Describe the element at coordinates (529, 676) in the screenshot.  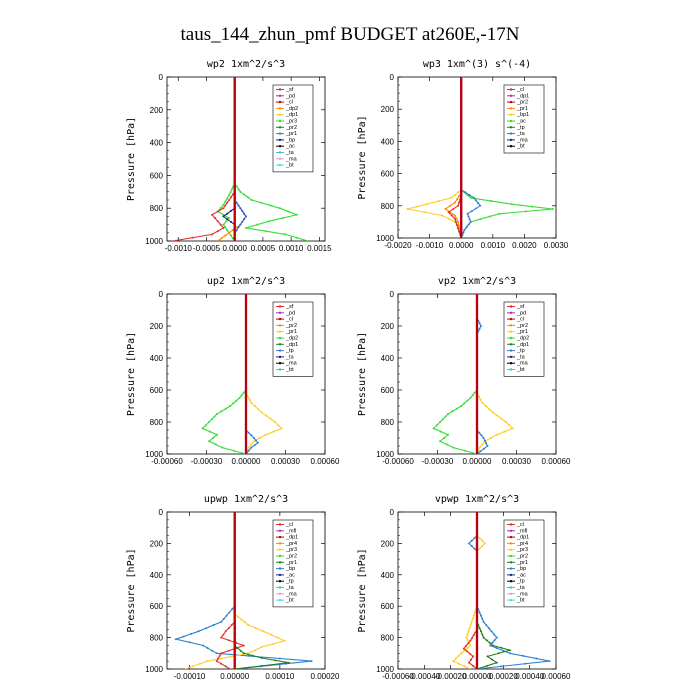
I see `x-tick-label: 0.00040` at that location.